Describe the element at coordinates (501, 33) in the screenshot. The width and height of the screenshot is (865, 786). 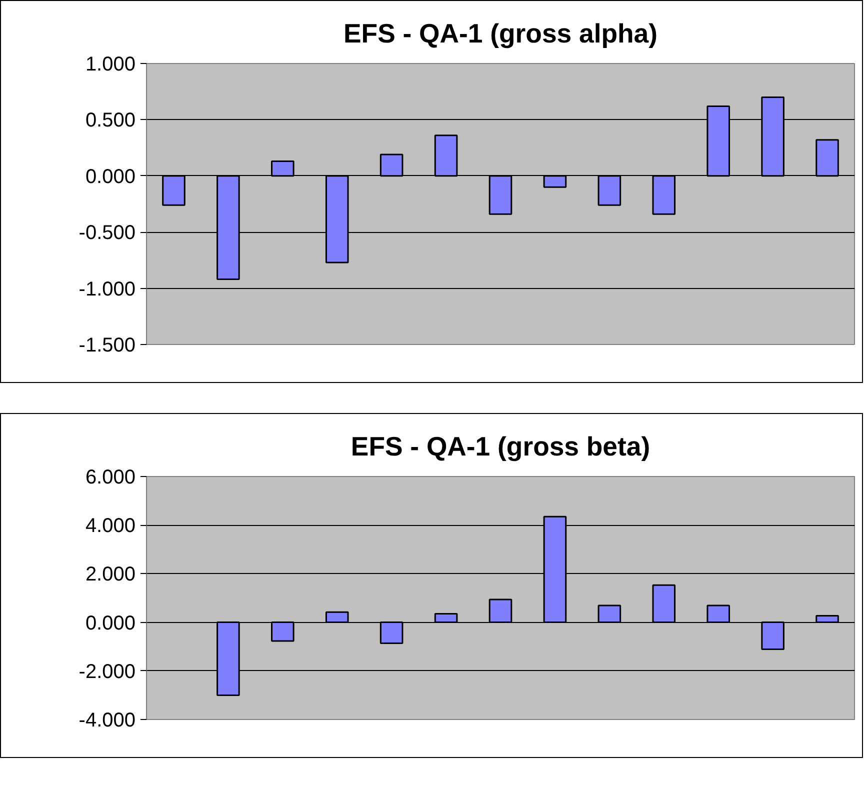
I see `chart-title: EFS - QA-1 (gross alpha)` at that location.